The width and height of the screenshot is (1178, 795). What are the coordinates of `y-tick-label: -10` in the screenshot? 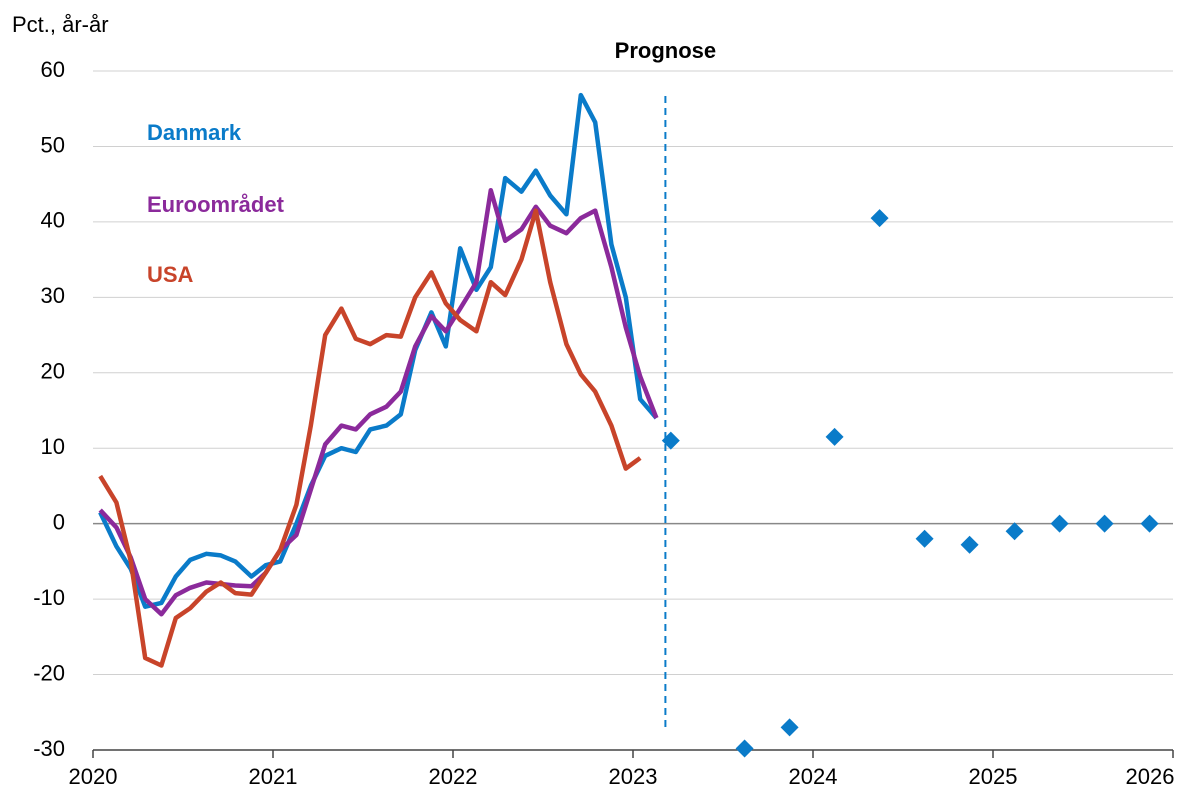 It's located at (49, 597).